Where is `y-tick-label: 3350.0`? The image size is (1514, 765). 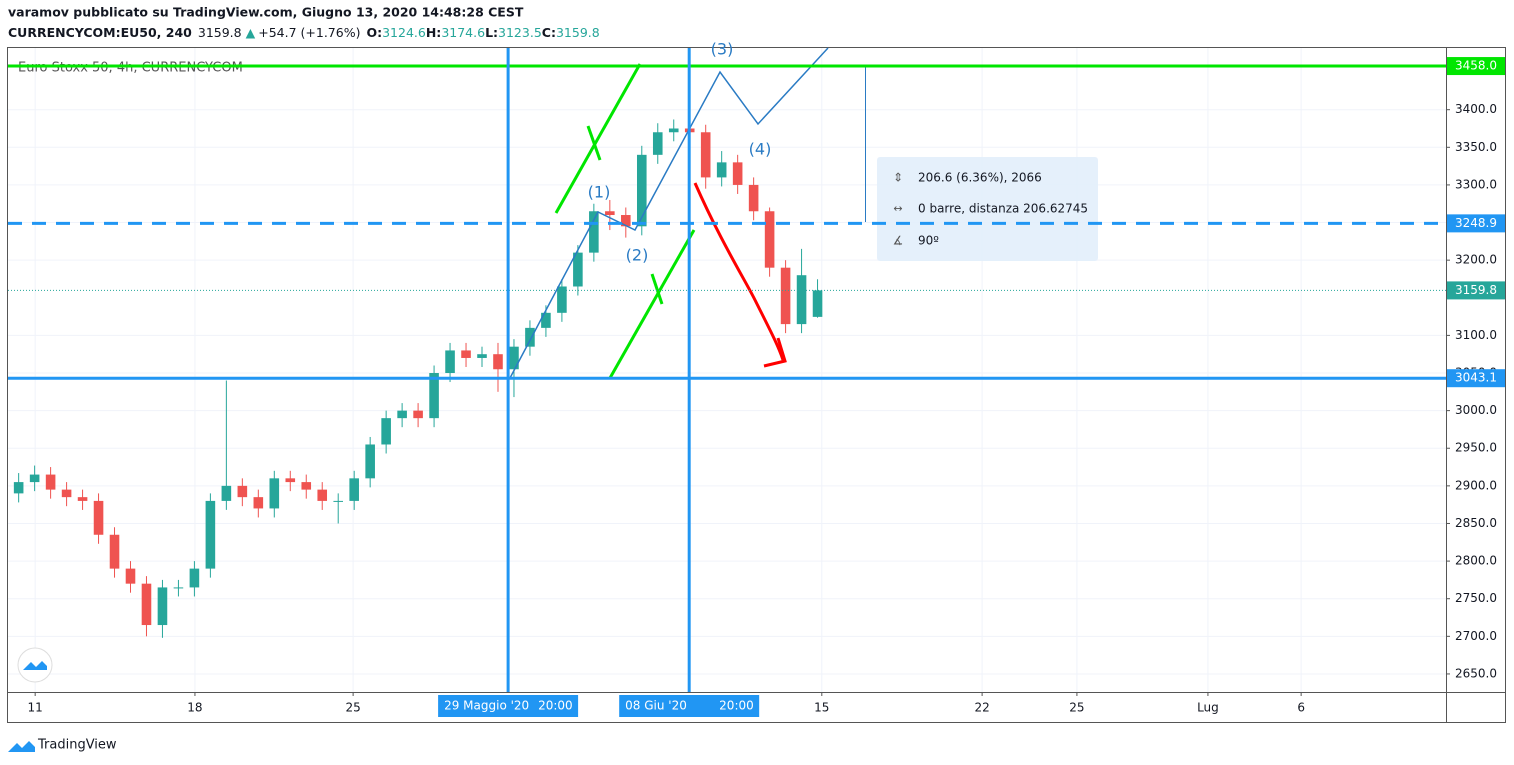 y-tick-label: 3350.0 is located at coordinates (1476, 147).